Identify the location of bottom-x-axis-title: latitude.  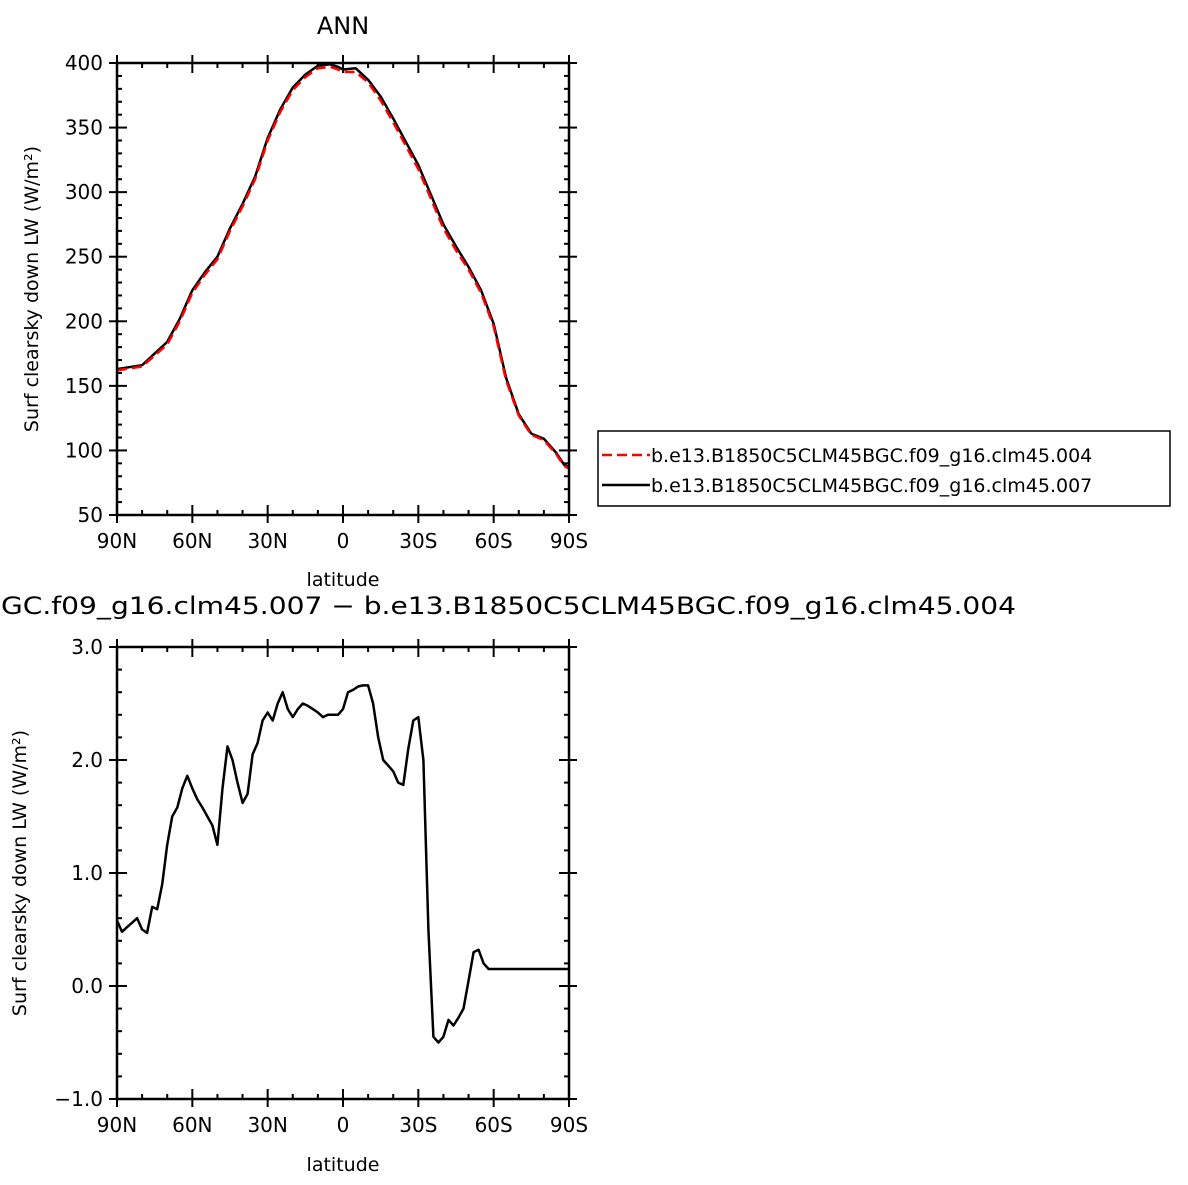
(343, 1165).